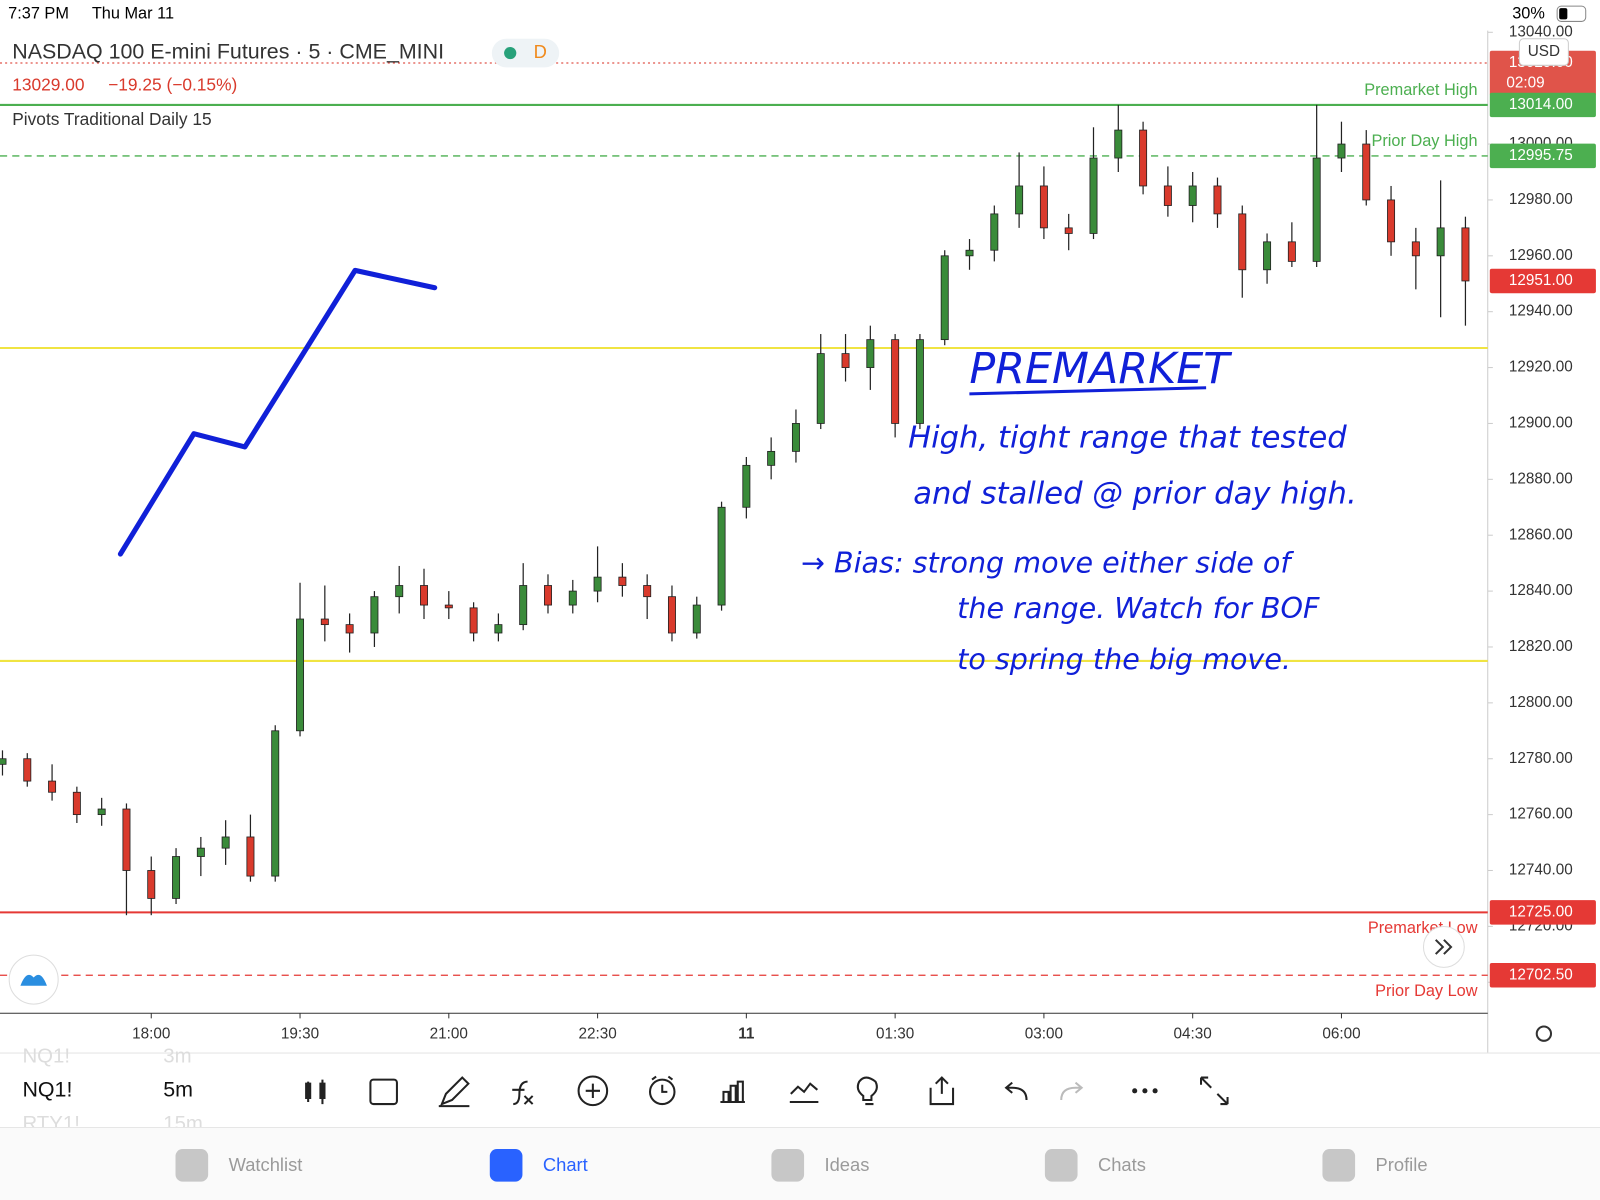  I want to click on status-date: Thu Mar 11, so click(133, 14).